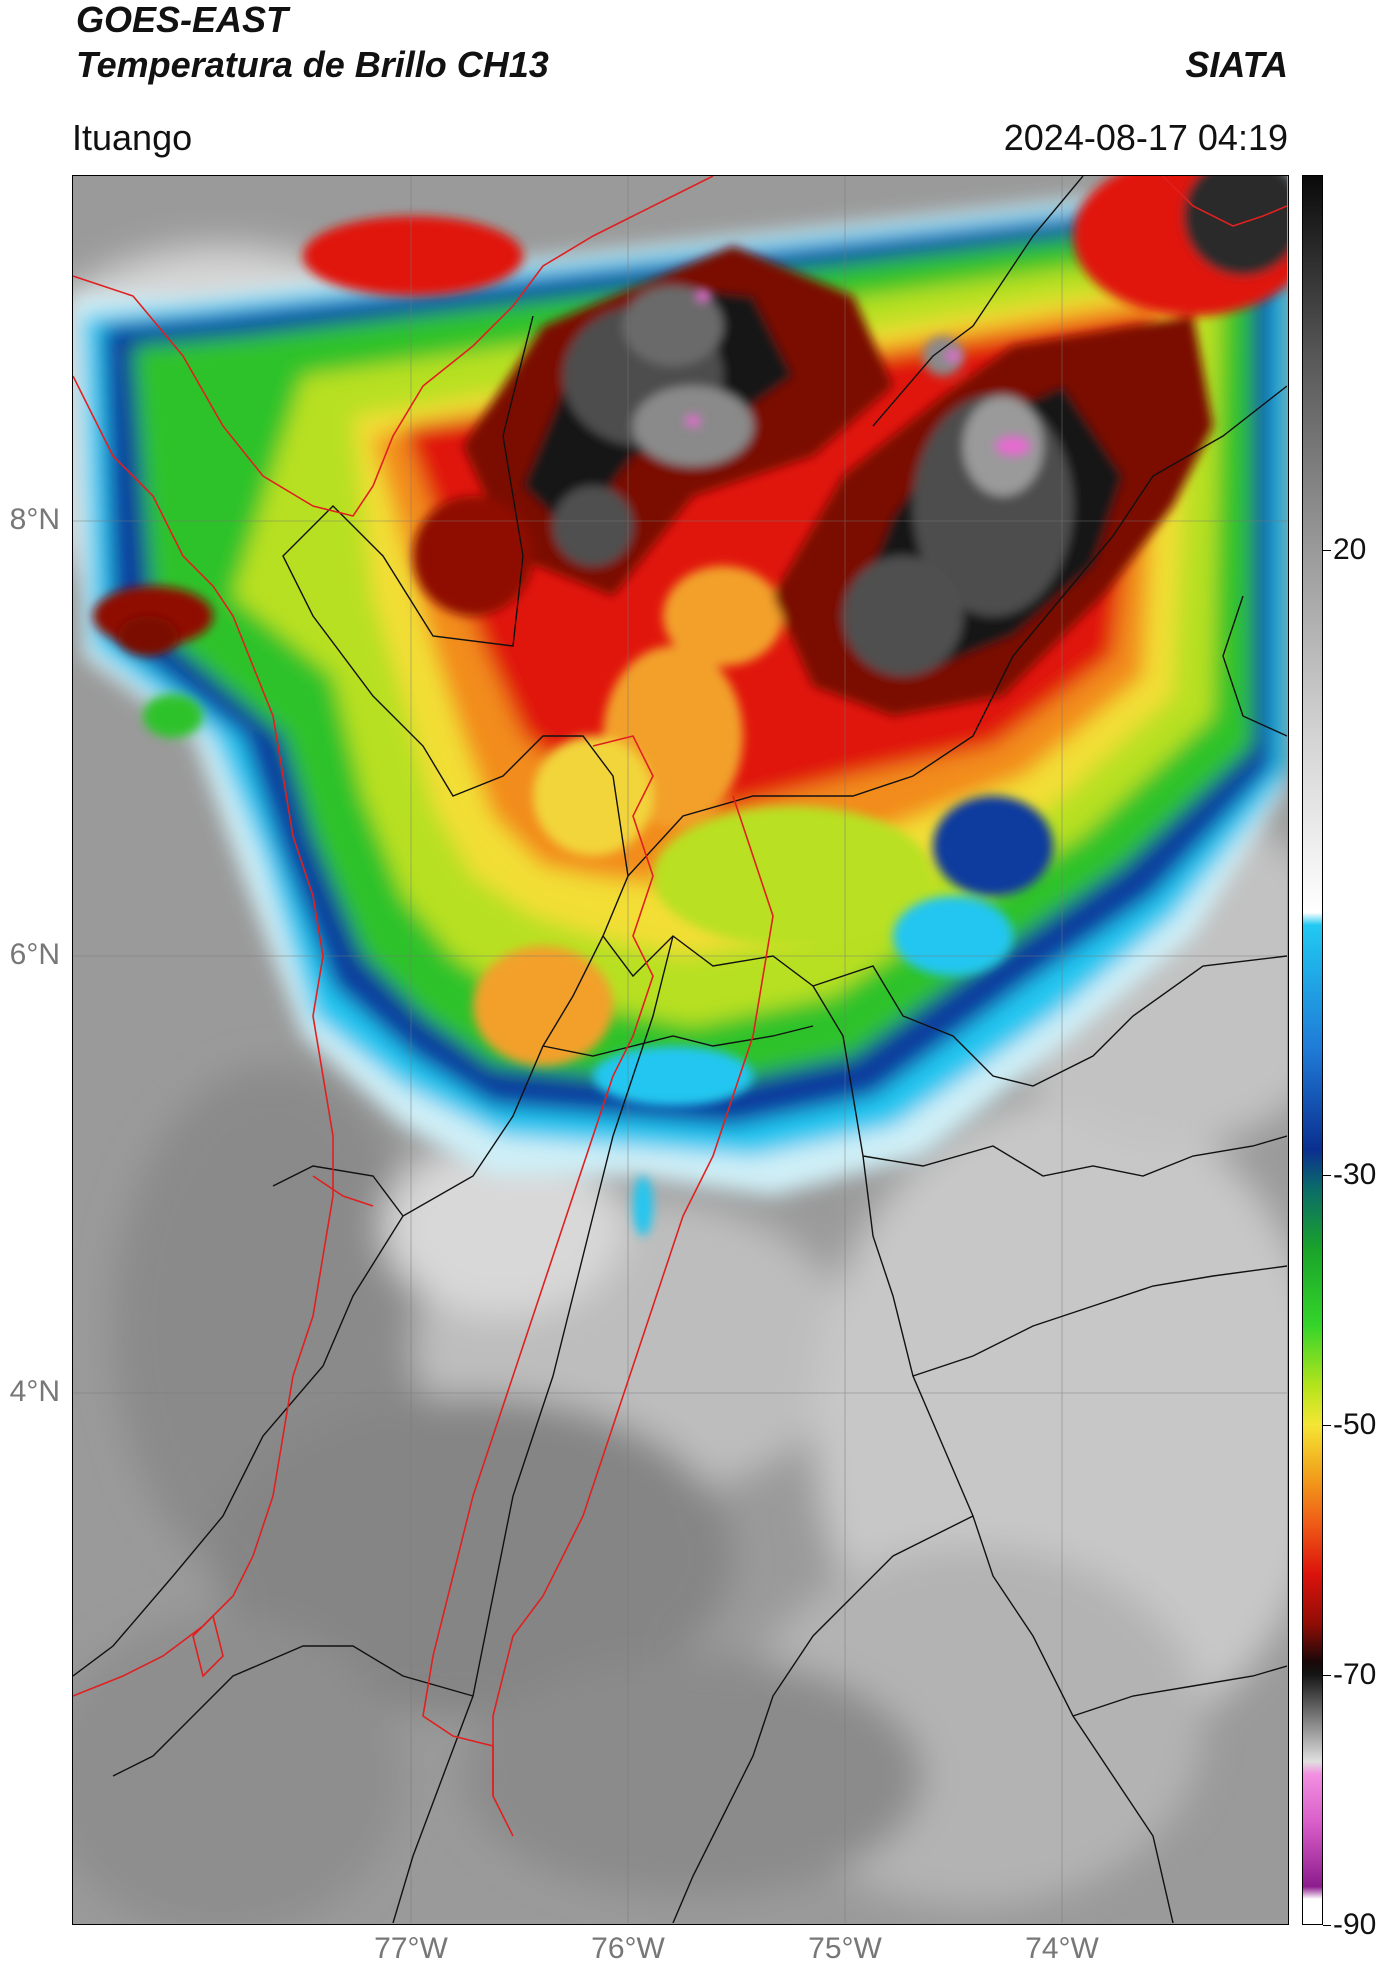 The image size is (1384, 1981). Describe the element at coordinates (845, 1948) in the screenshot. I see `lon-label-75w: 75°W` at that location.